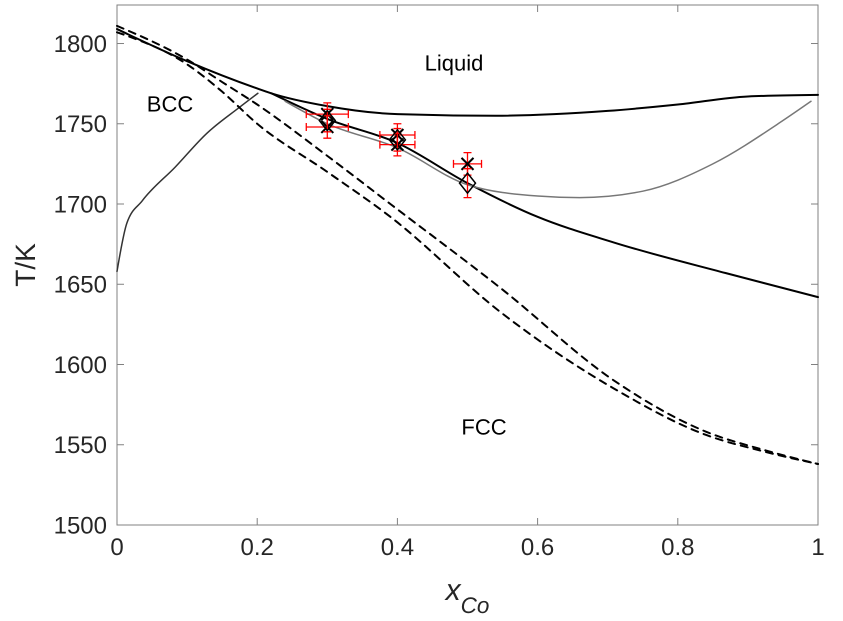  I want to click on y-tick-label: 1600, so click(80, 365).